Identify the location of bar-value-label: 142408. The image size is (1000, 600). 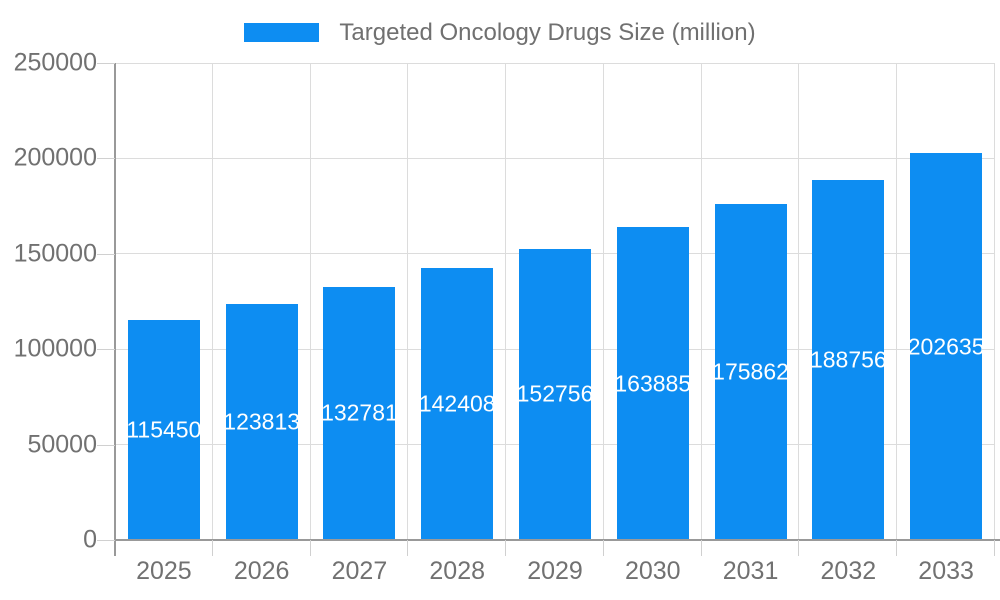
(457, 403).